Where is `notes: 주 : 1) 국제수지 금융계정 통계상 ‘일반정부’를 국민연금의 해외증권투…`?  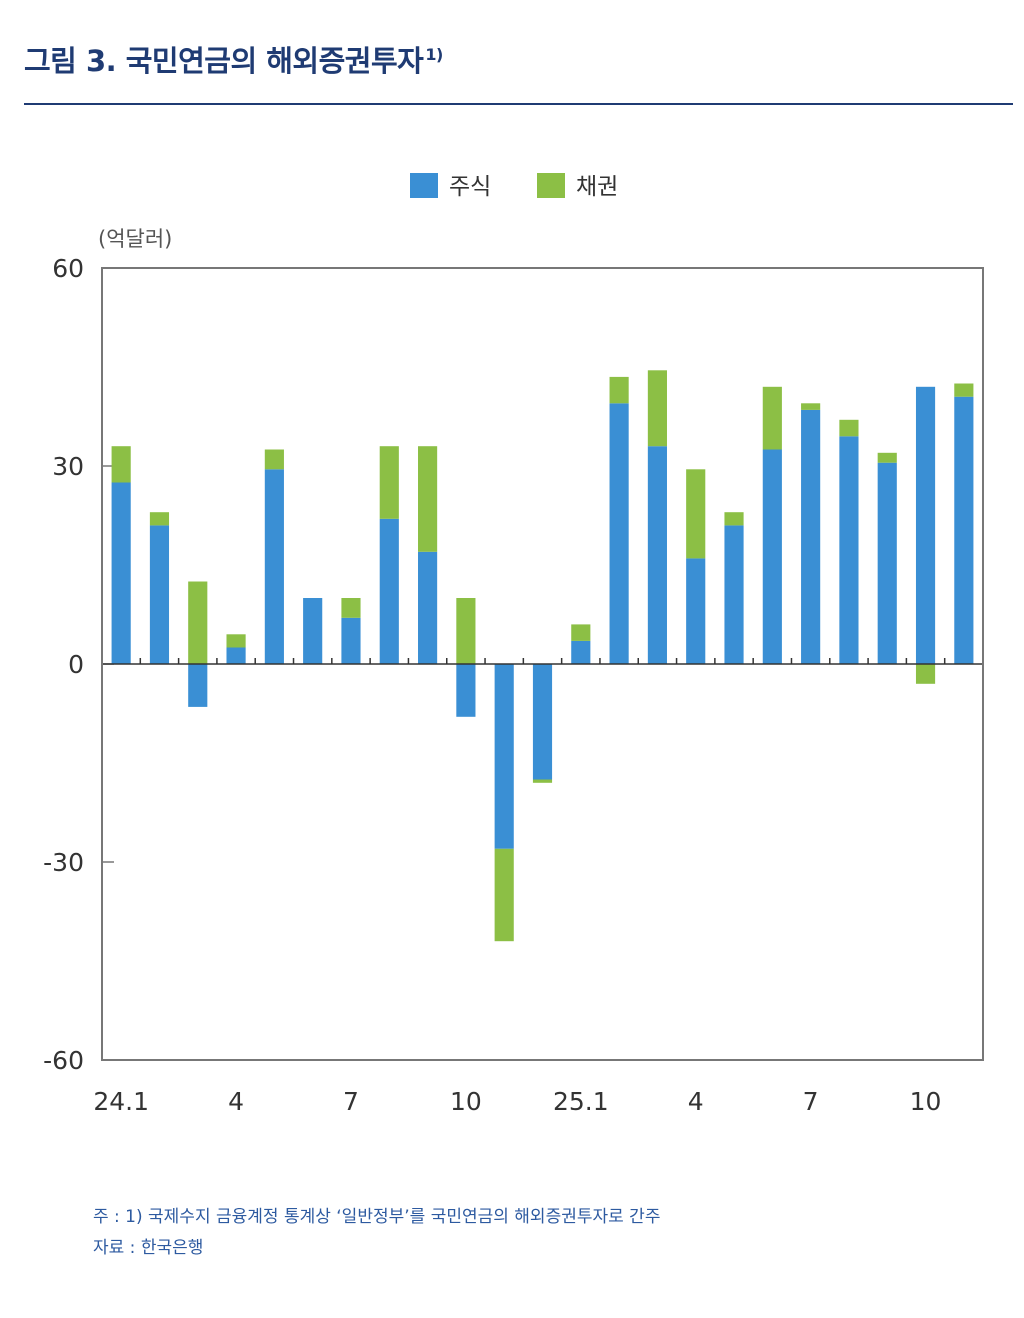 notes: 주 : 1) 국제수지 금융계정 통계상 ‘일반정부’를 국민연금의 해외증권투… is located at coordinates (376, 1233).